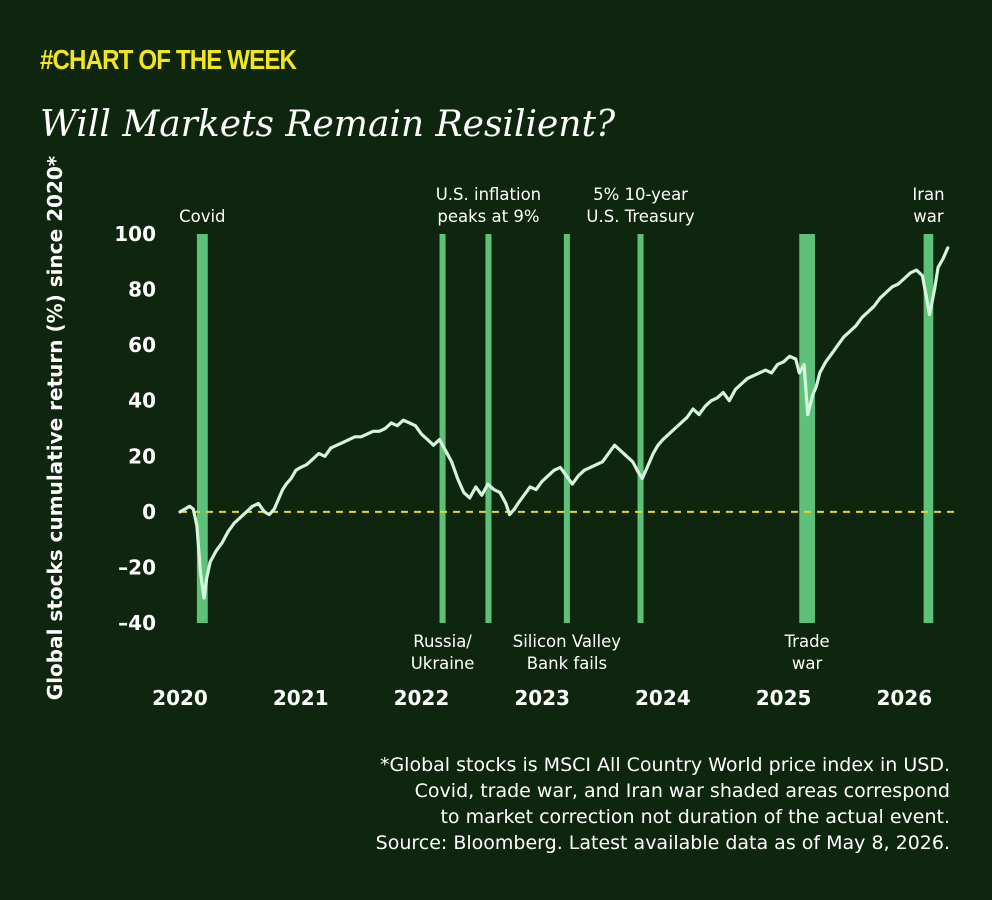  Describe the element at coordinates (142, 456) in the screenshot. I see `y-tick-label: 20` at that location.